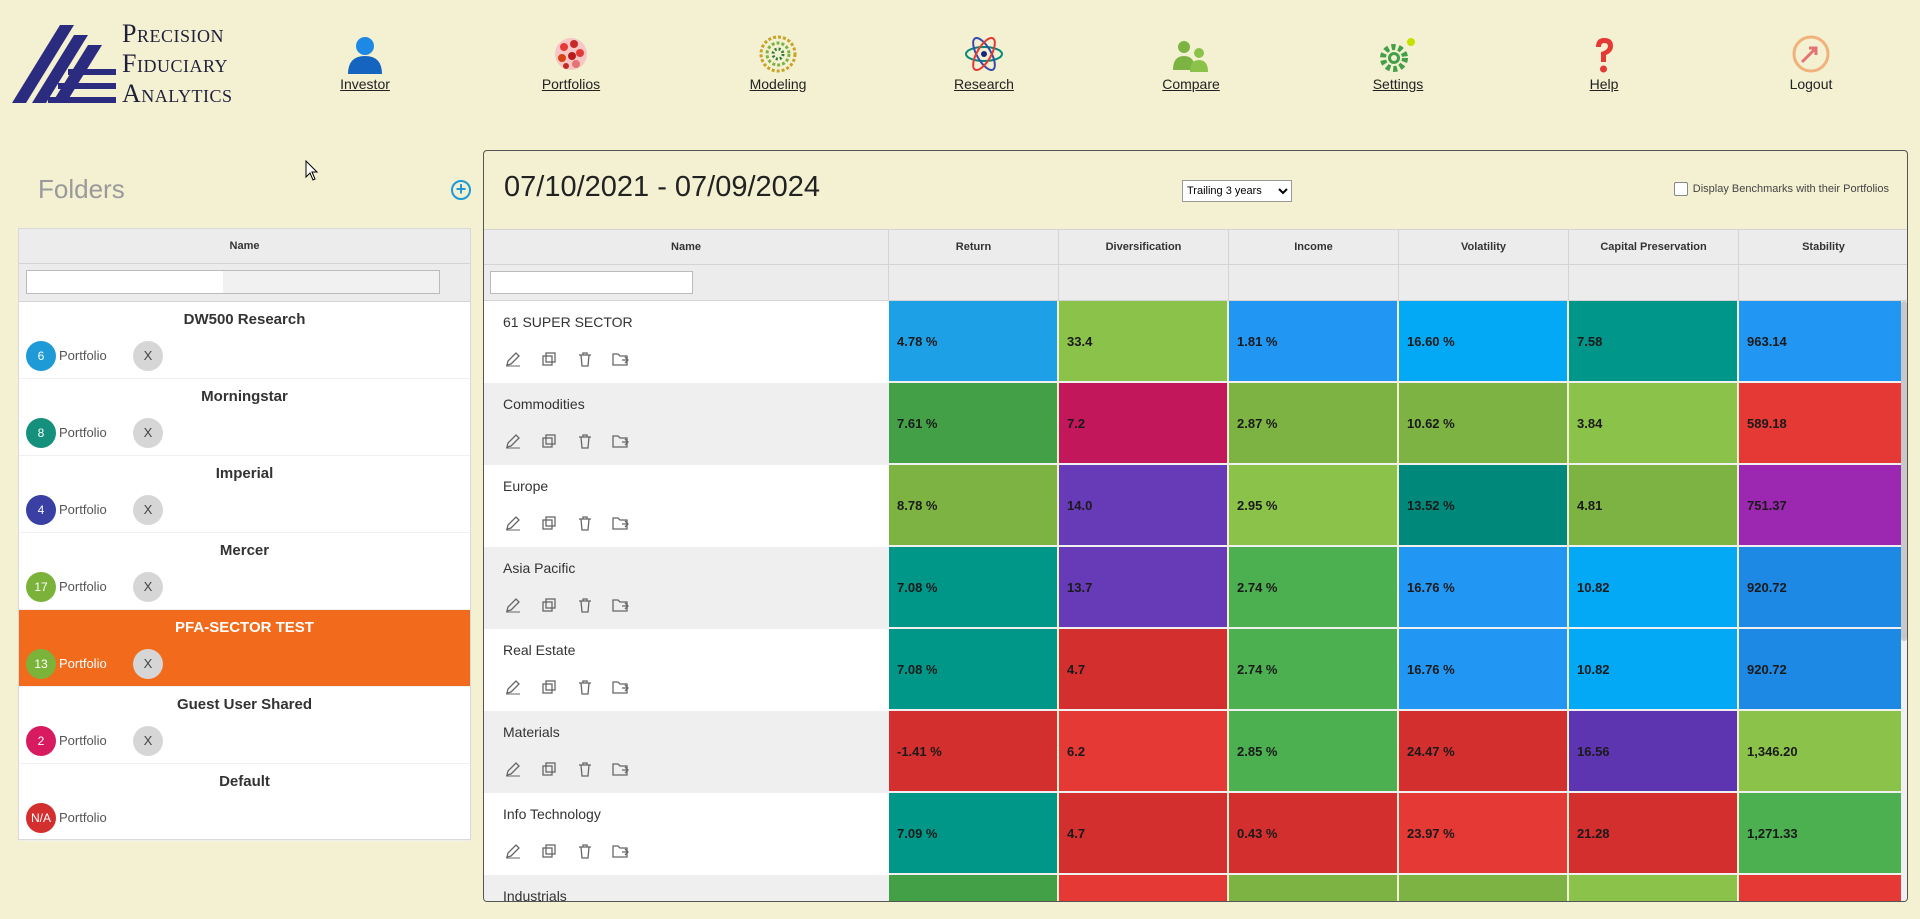 This screenshot has width=1920, height=919. I want to click on nav-settings: Settings, so click(1398, 63).